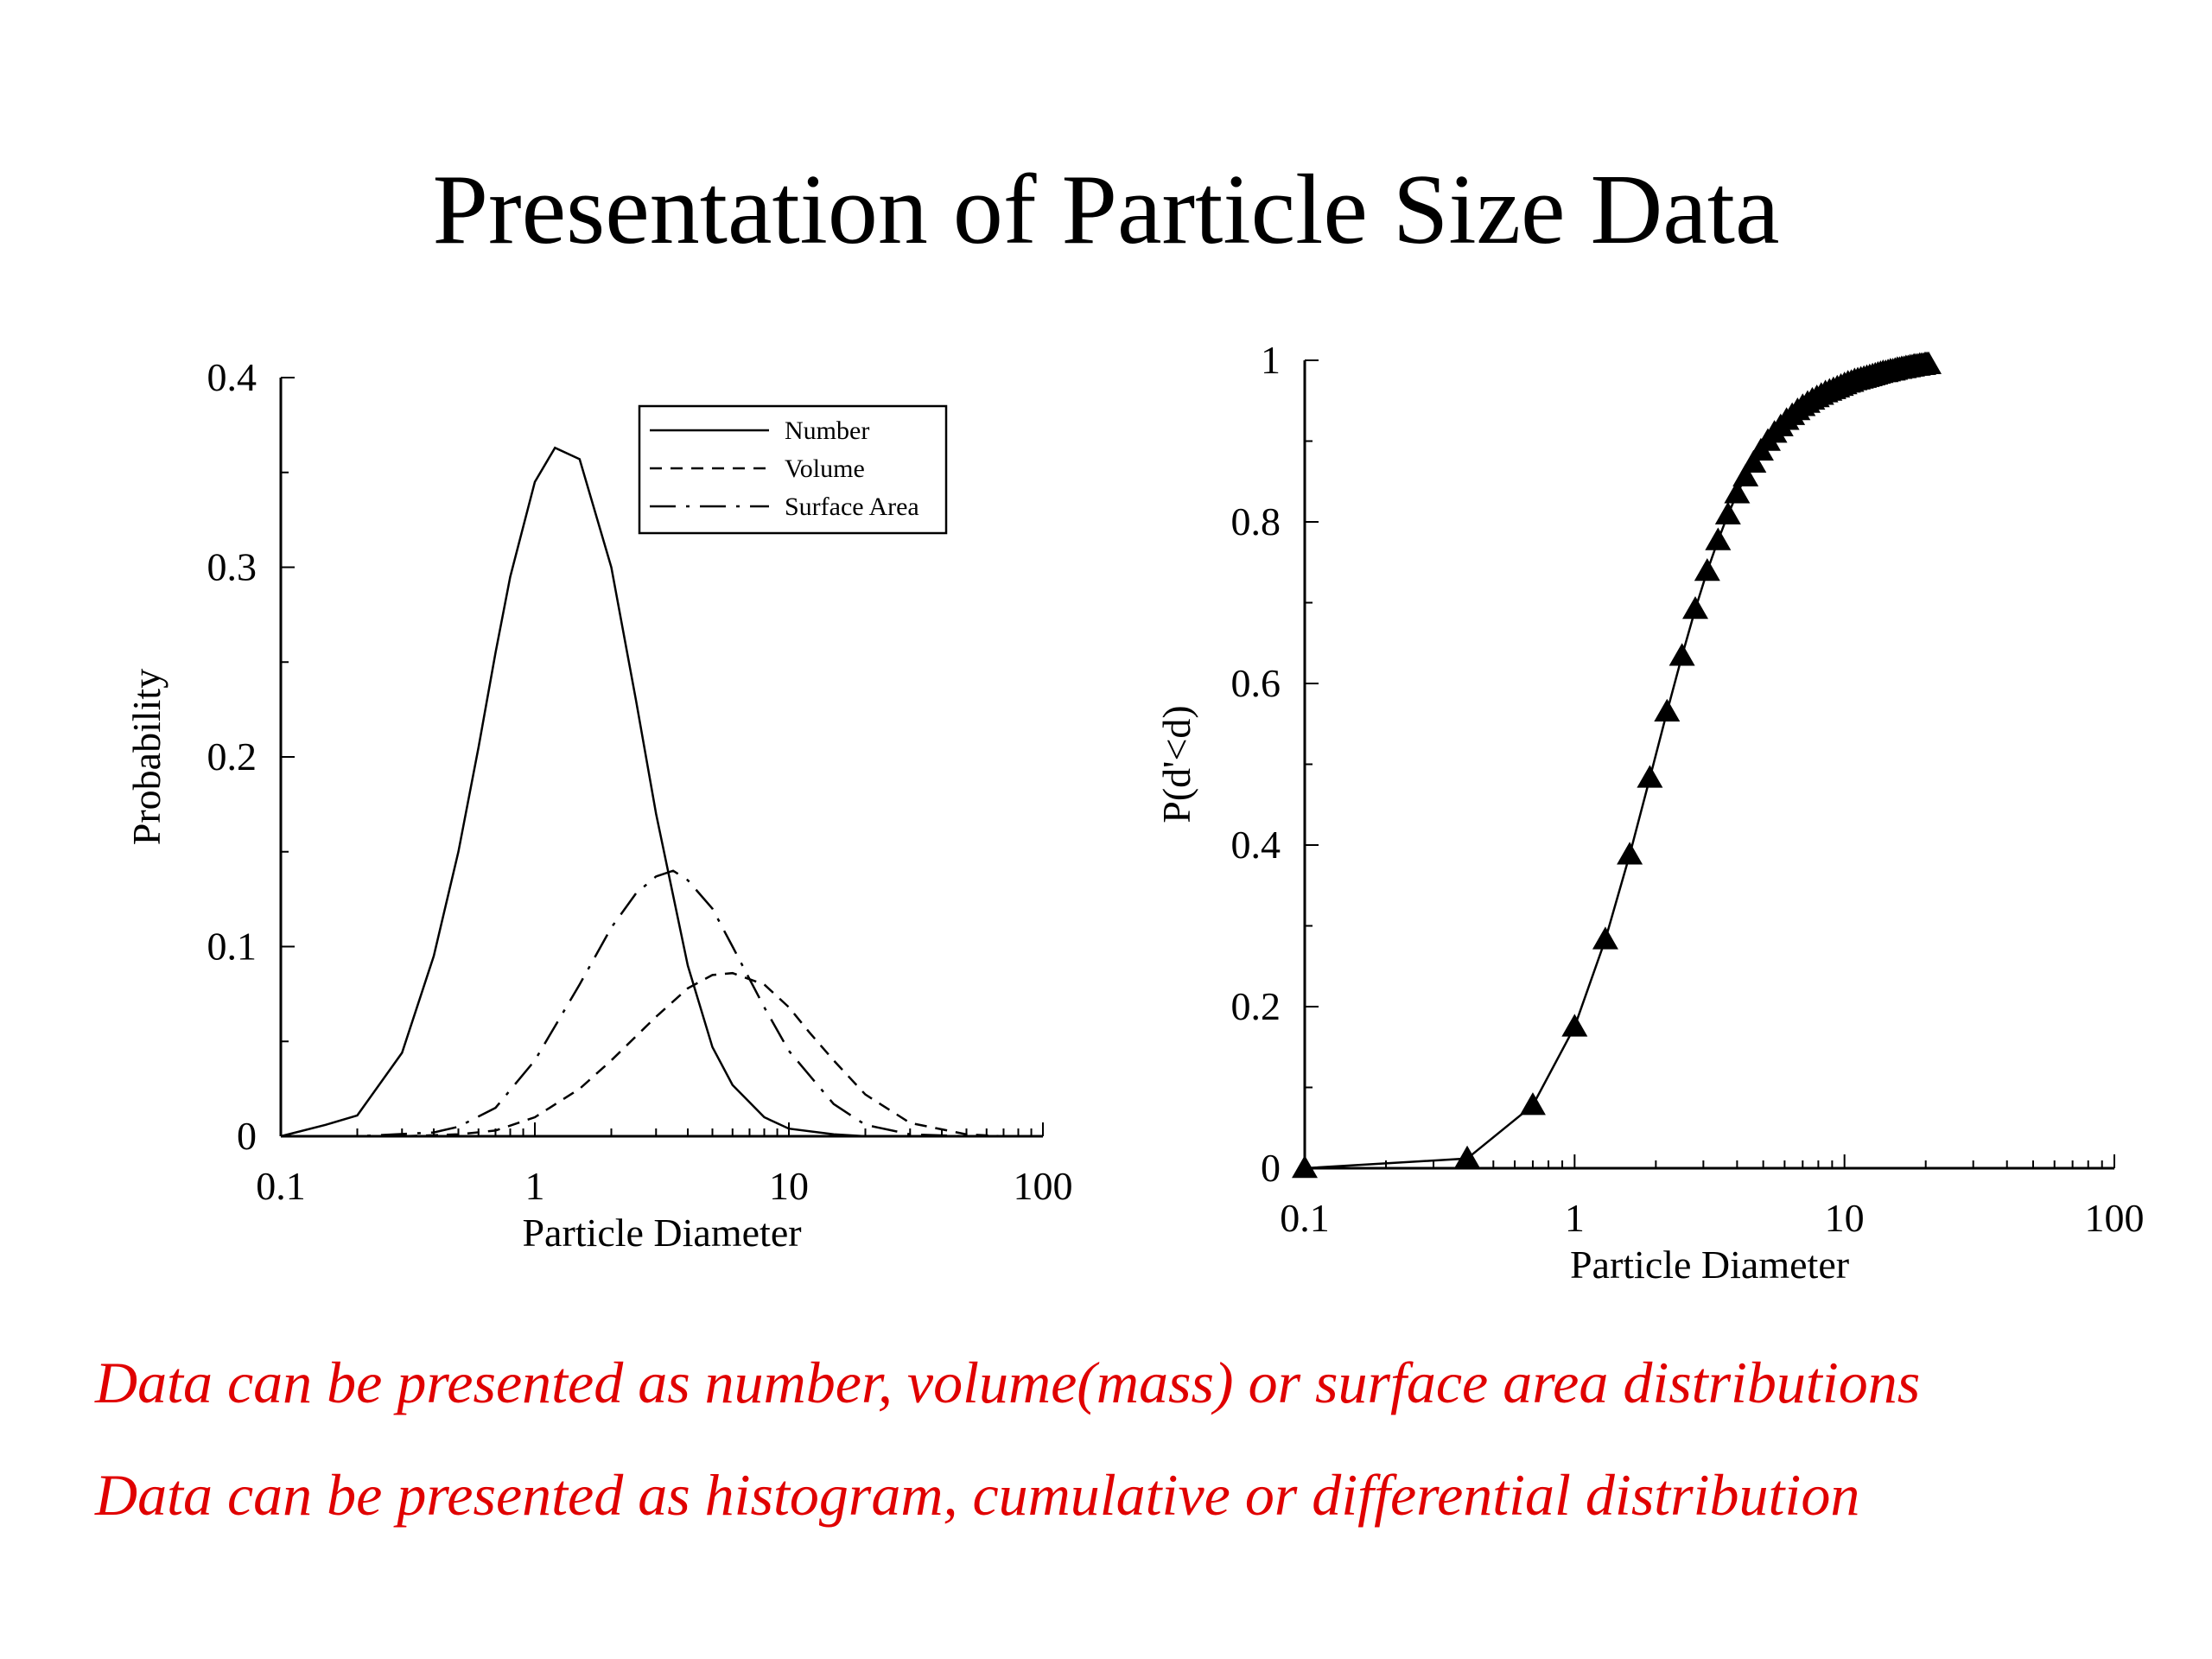  Describe the element at coordinates (825, 468) in the screenshot. I see `legend-label-volume: Volume` at that location.